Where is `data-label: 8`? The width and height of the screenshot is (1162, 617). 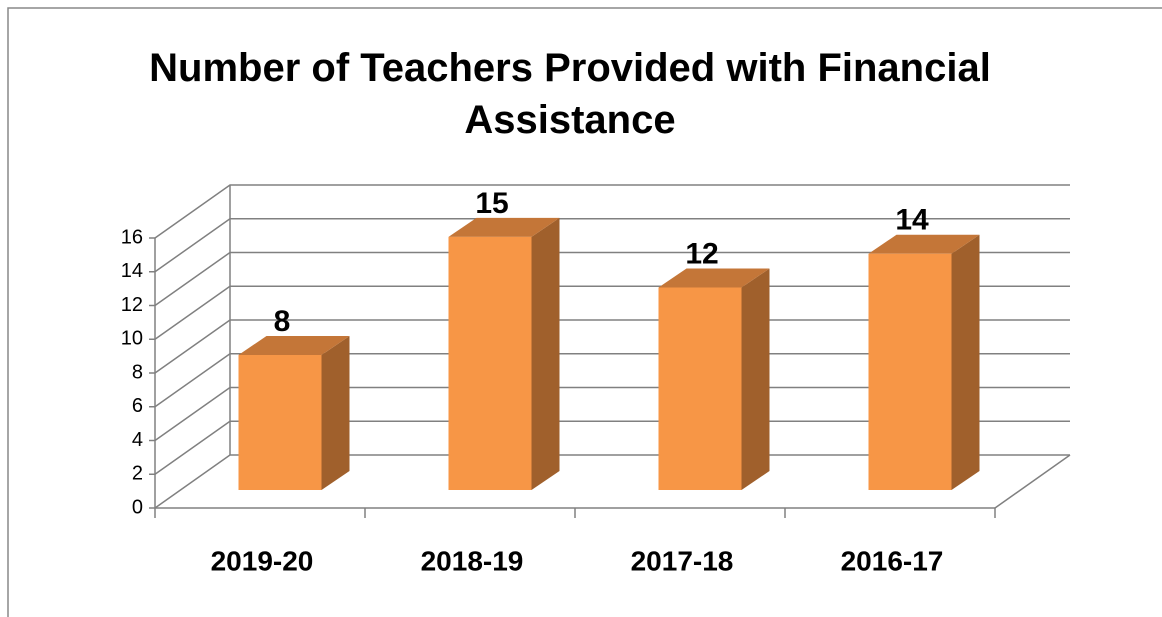 data-label: 8 is located at coordinates (282, 321).